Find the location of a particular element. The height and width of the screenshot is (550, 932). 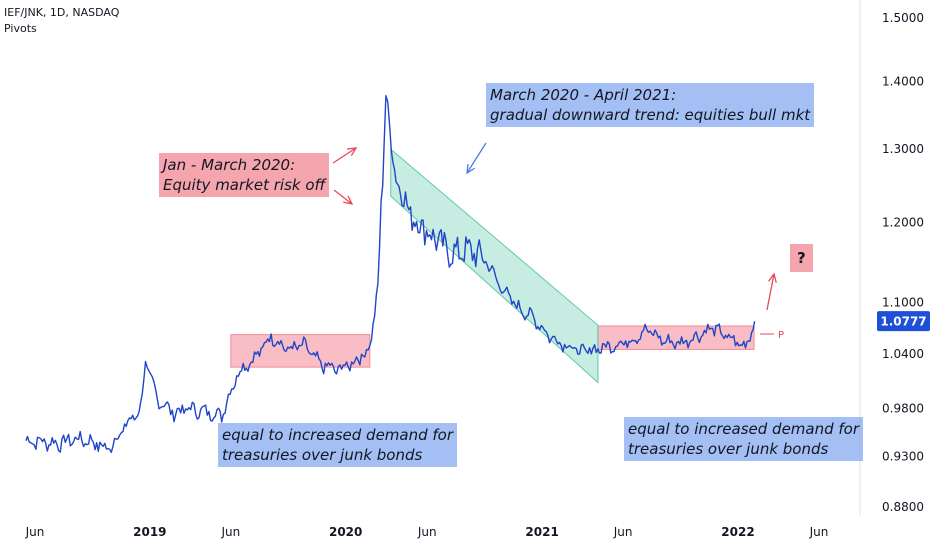

x-tick-label-8: Jun is located at coordinates (819, 532).